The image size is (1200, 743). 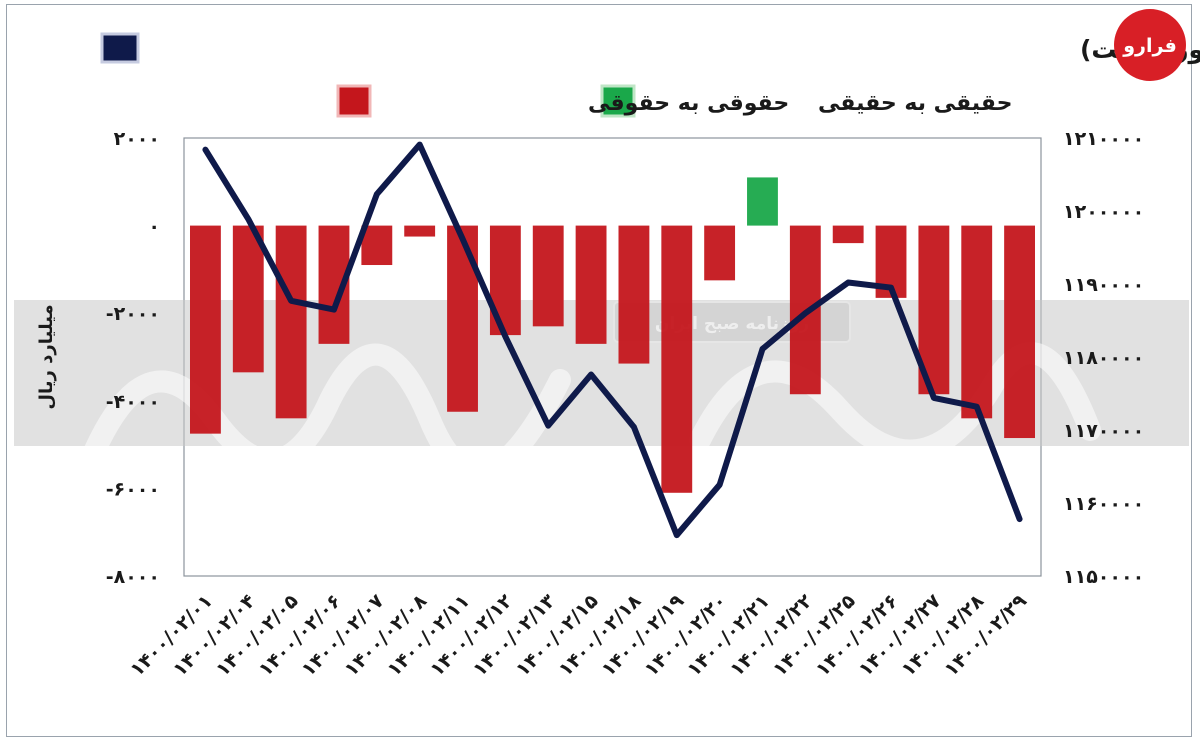 I want to click on y-right-tick-label: ۱۲۱۰۰۰۰, so click(x=1103, y=139).